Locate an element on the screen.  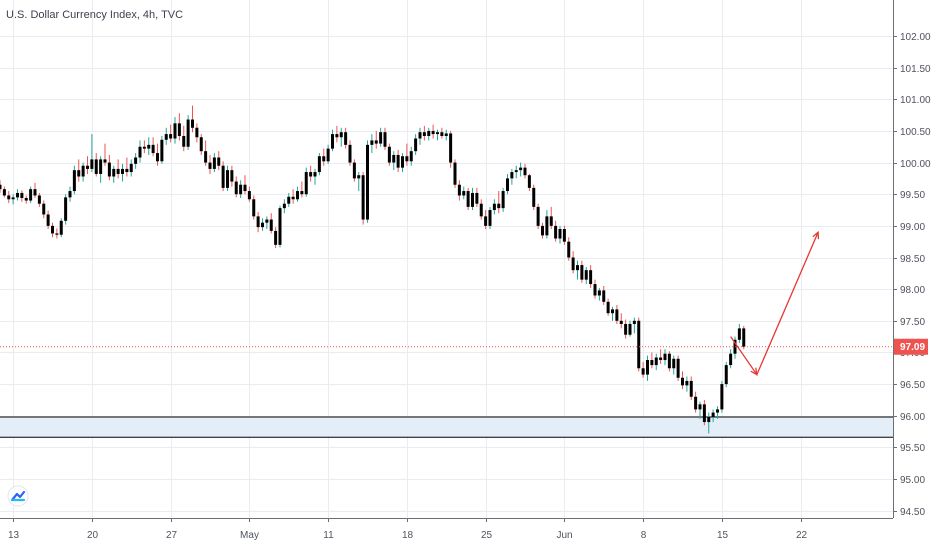
y-tick-label: 98.50 is located at coordinates (912, 259).